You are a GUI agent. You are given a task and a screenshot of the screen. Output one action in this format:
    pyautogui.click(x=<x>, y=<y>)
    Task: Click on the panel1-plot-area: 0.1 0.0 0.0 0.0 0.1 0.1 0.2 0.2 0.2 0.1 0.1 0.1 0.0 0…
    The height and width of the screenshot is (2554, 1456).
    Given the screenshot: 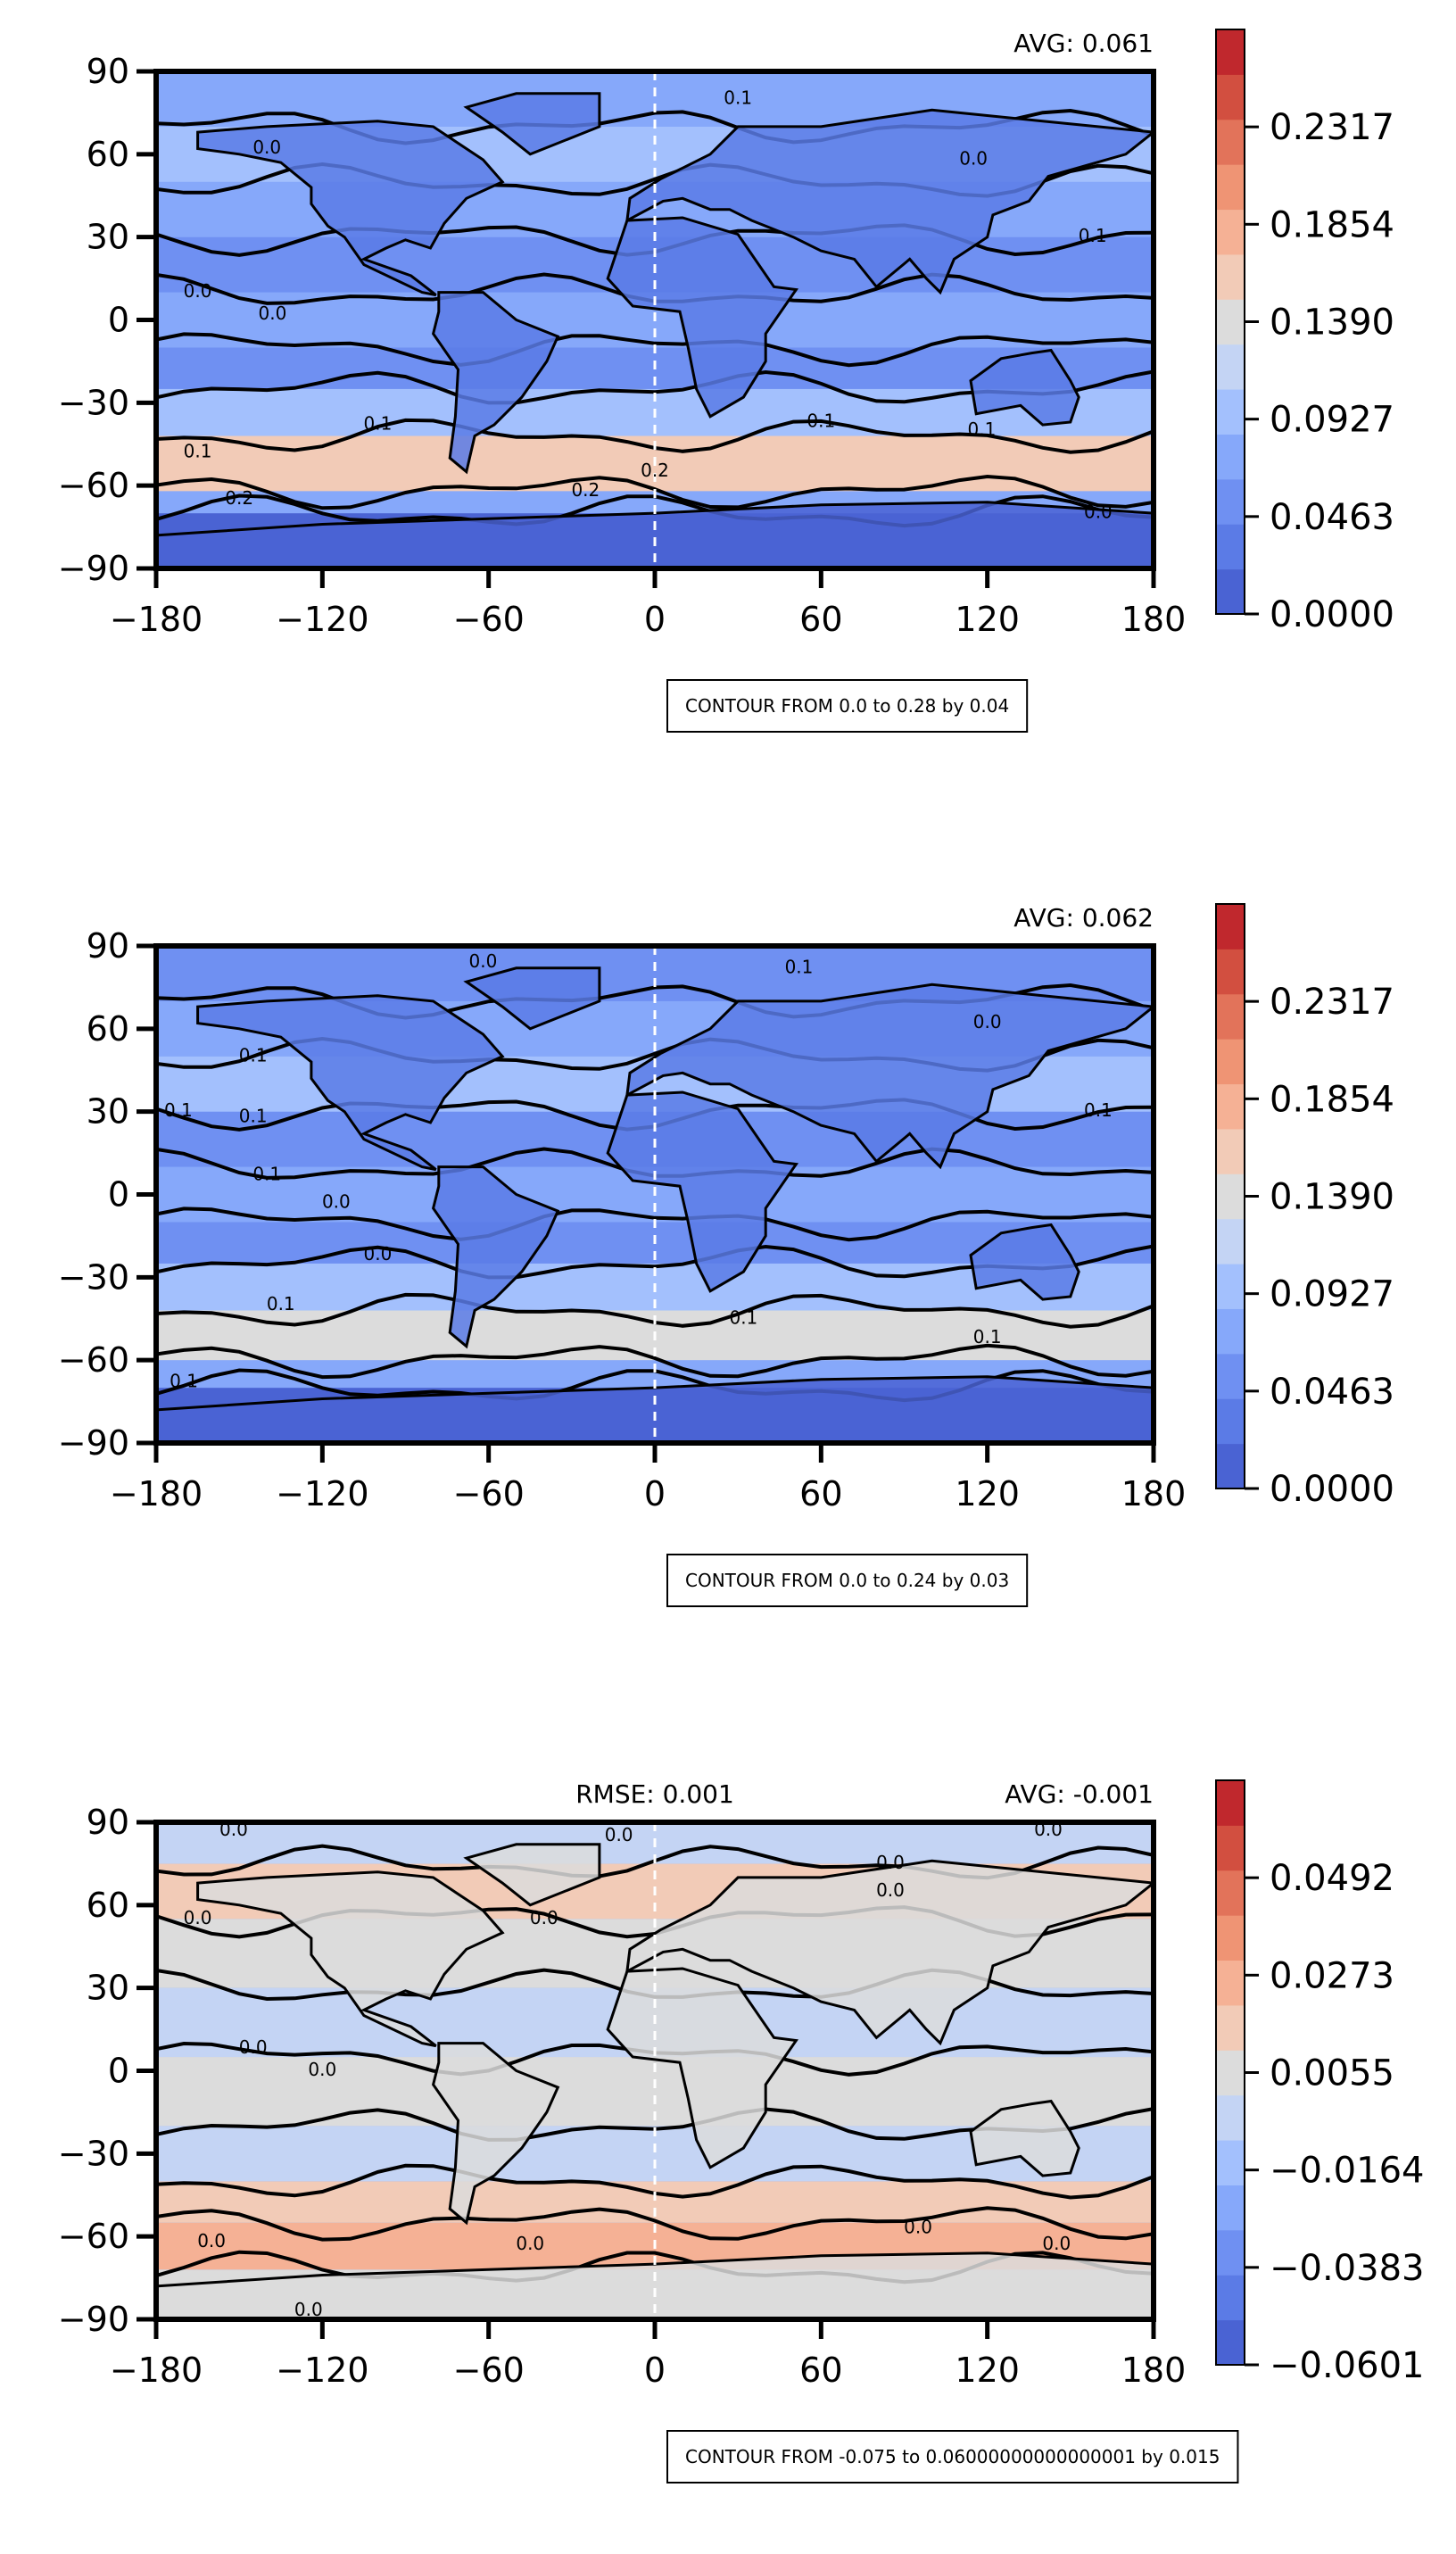 What is the action you would take?
    pyautogui.click(x=655, y=319)
    